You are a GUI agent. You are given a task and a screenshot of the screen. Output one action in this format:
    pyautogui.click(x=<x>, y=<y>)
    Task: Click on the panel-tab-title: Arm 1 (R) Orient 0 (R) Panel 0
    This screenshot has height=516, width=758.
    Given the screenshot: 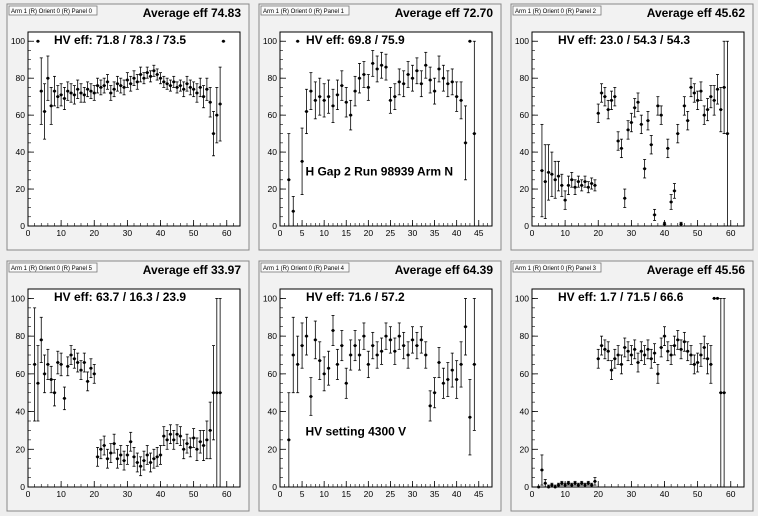 What is the action you would take?
    pyautogui.click(x=52, y=12)
    